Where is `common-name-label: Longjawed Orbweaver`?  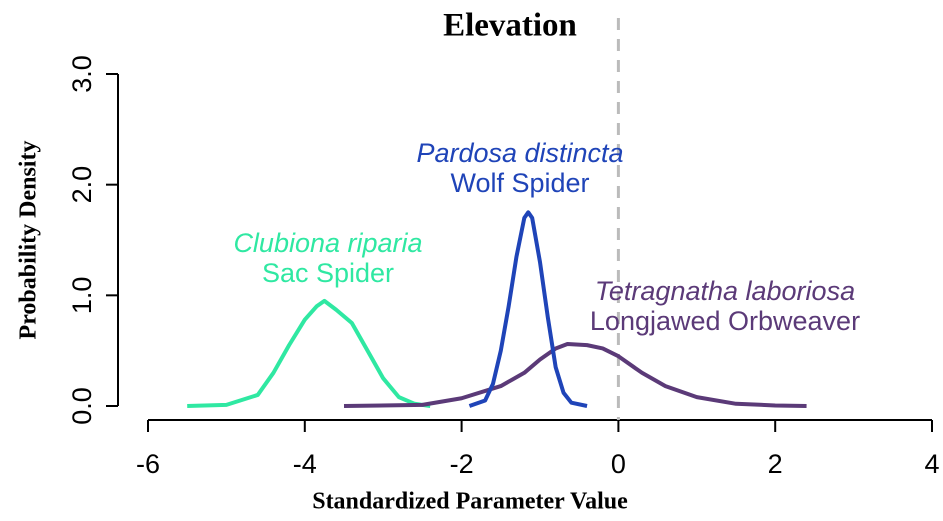
common-name-label: Longjawed Orbweaver is located at coordinates (725, 321).